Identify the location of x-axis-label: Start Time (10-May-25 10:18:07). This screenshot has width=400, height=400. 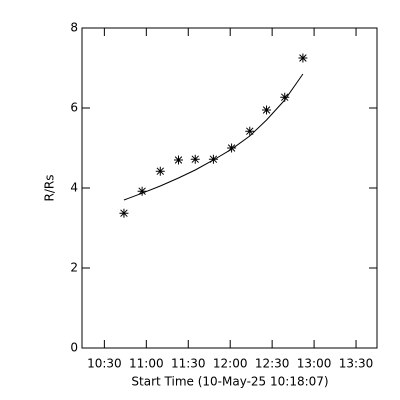
(229, 382).